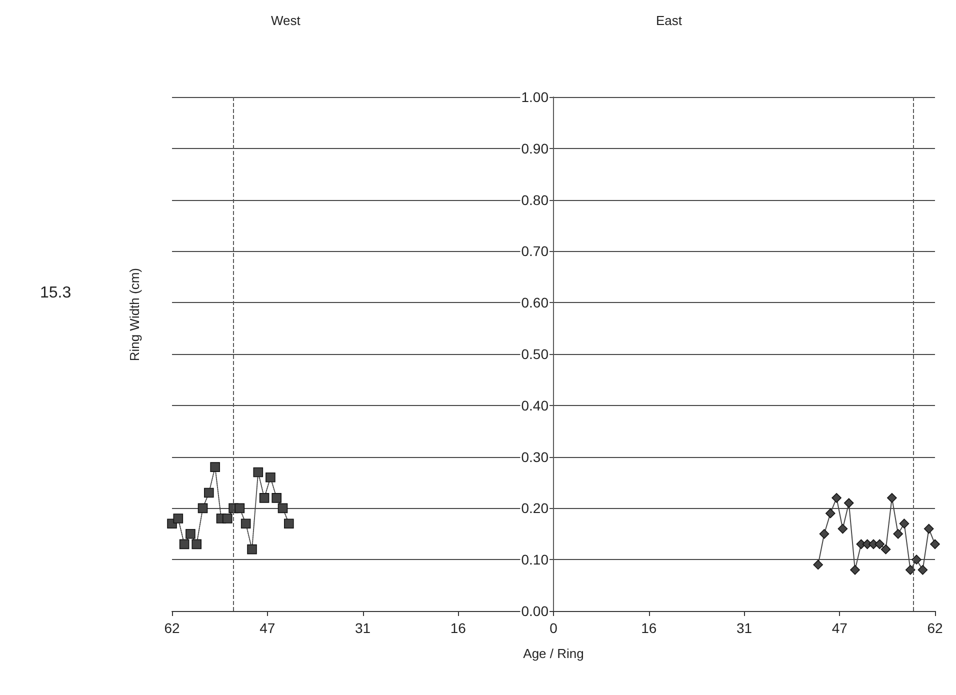 The width and height of the screenshot is (956, 695). I want to click on x-axis-title: Age / Ring, so click(553, 653).